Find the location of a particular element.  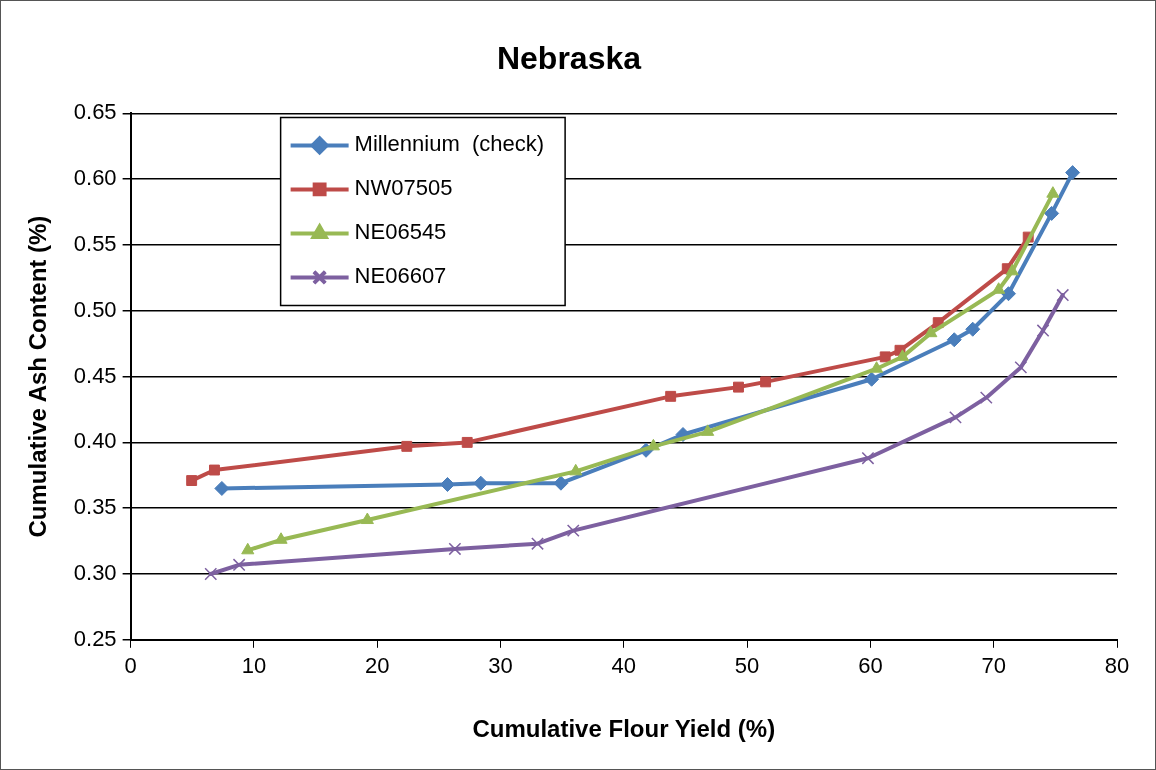

x-tick-label: 70 is located at coordinates (993, 666).